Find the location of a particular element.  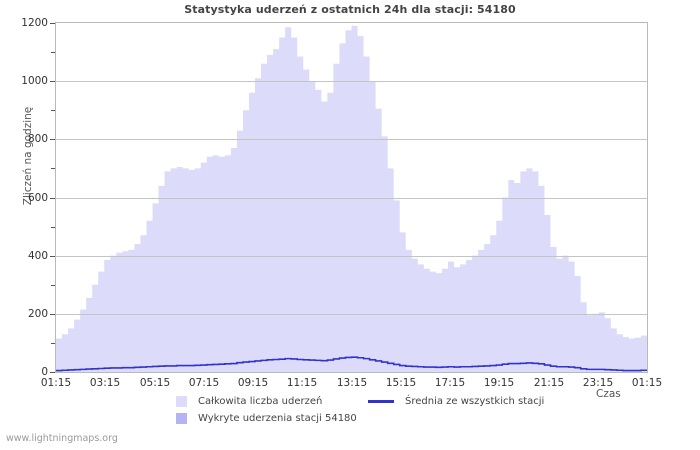

legend-item-average: Średnia ze wszystkich stacji is located at coordinates (456, 401).